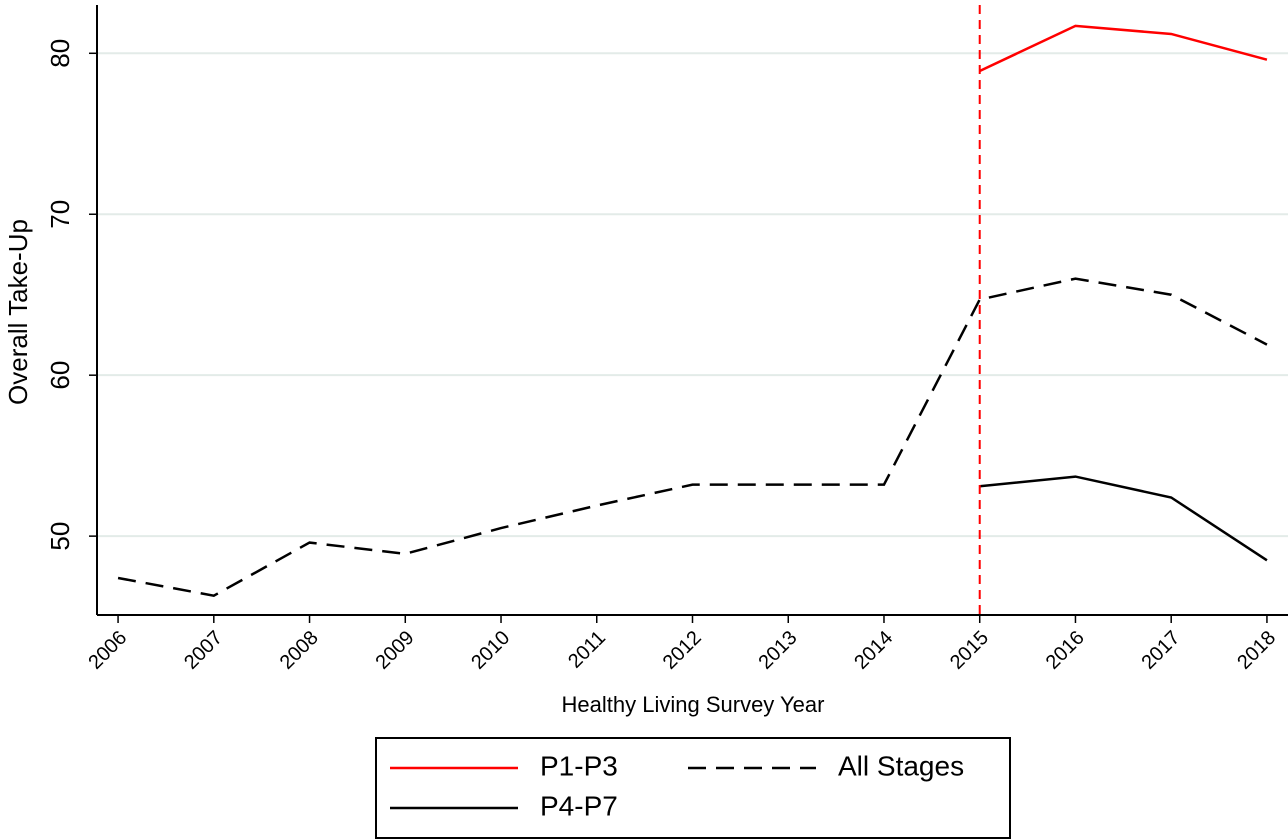 This screenshot has height=840, width=1288. I want to click on x-tick-label: 2015, so click(969, 650).